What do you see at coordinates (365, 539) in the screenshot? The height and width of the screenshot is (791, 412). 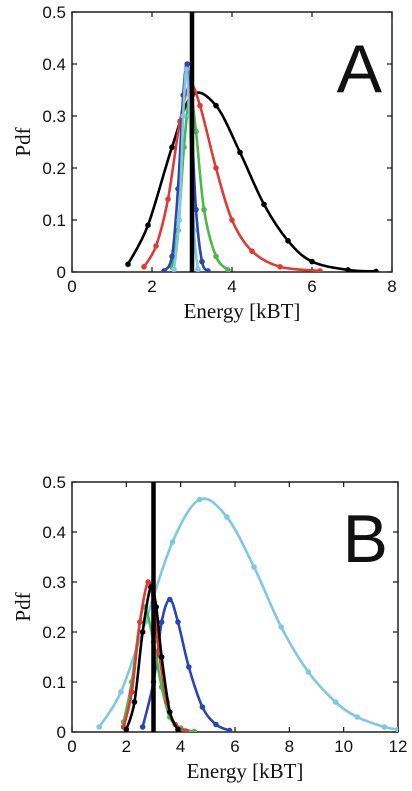 I see `panel-letter: B` at bounding box center [365, 539].